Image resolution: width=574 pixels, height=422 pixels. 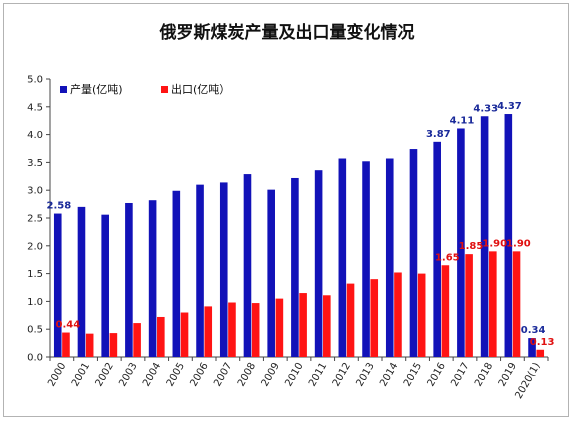 I want to click on y-tick-label: 1.0, so click(x=35, y=302).